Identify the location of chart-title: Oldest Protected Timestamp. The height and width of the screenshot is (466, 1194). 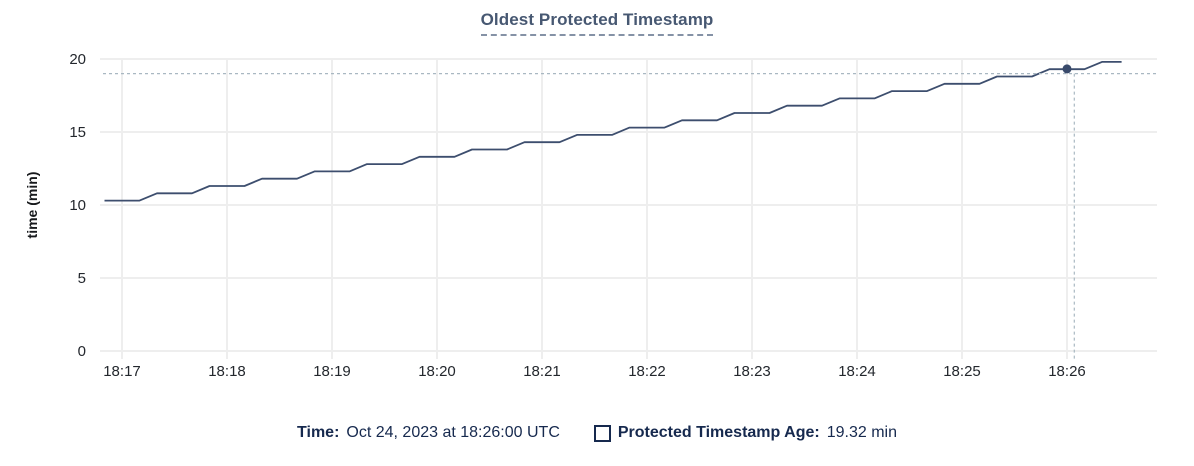
(597, 23).